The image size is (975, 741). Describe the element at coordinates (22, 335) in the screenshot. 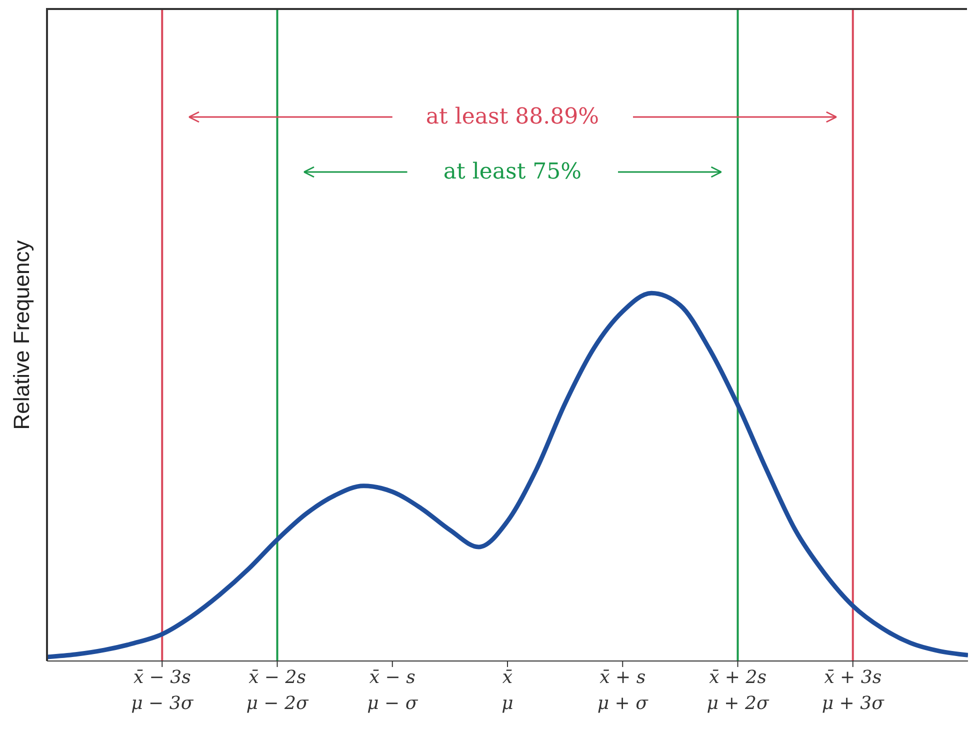

I see `y-axis-title: Relative Frequency` at that location.